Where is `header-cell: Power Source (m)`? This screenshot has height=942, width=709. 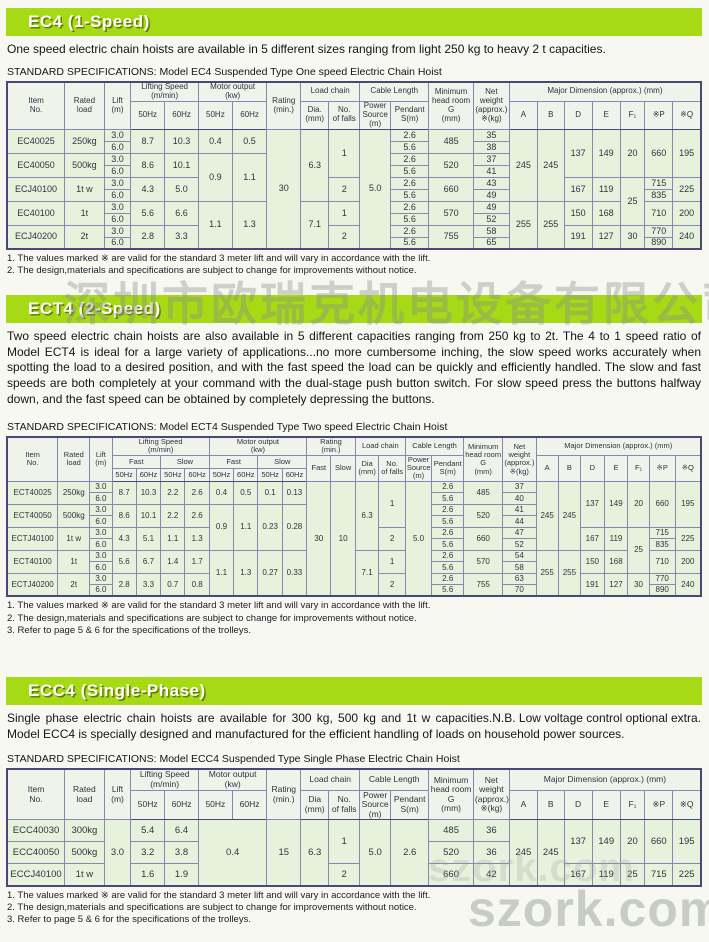
header-cell: Power Source (m) is located at coordinates (418, 468).